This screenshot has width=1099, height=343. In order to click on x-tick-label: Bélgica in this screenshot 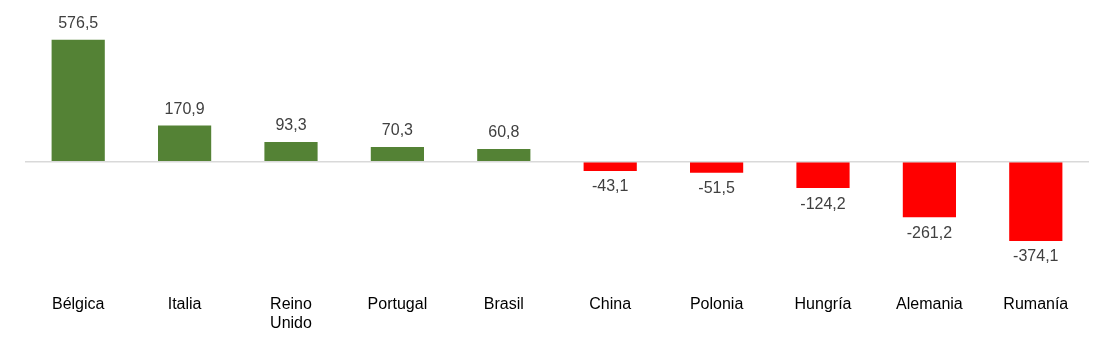, I will do `click(78, 303)`.